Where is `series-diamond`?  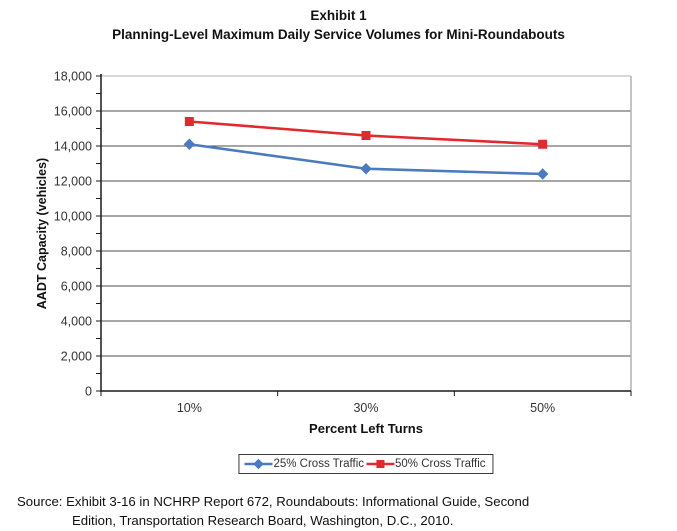 series-diamond is located at coordinates (366, 159).